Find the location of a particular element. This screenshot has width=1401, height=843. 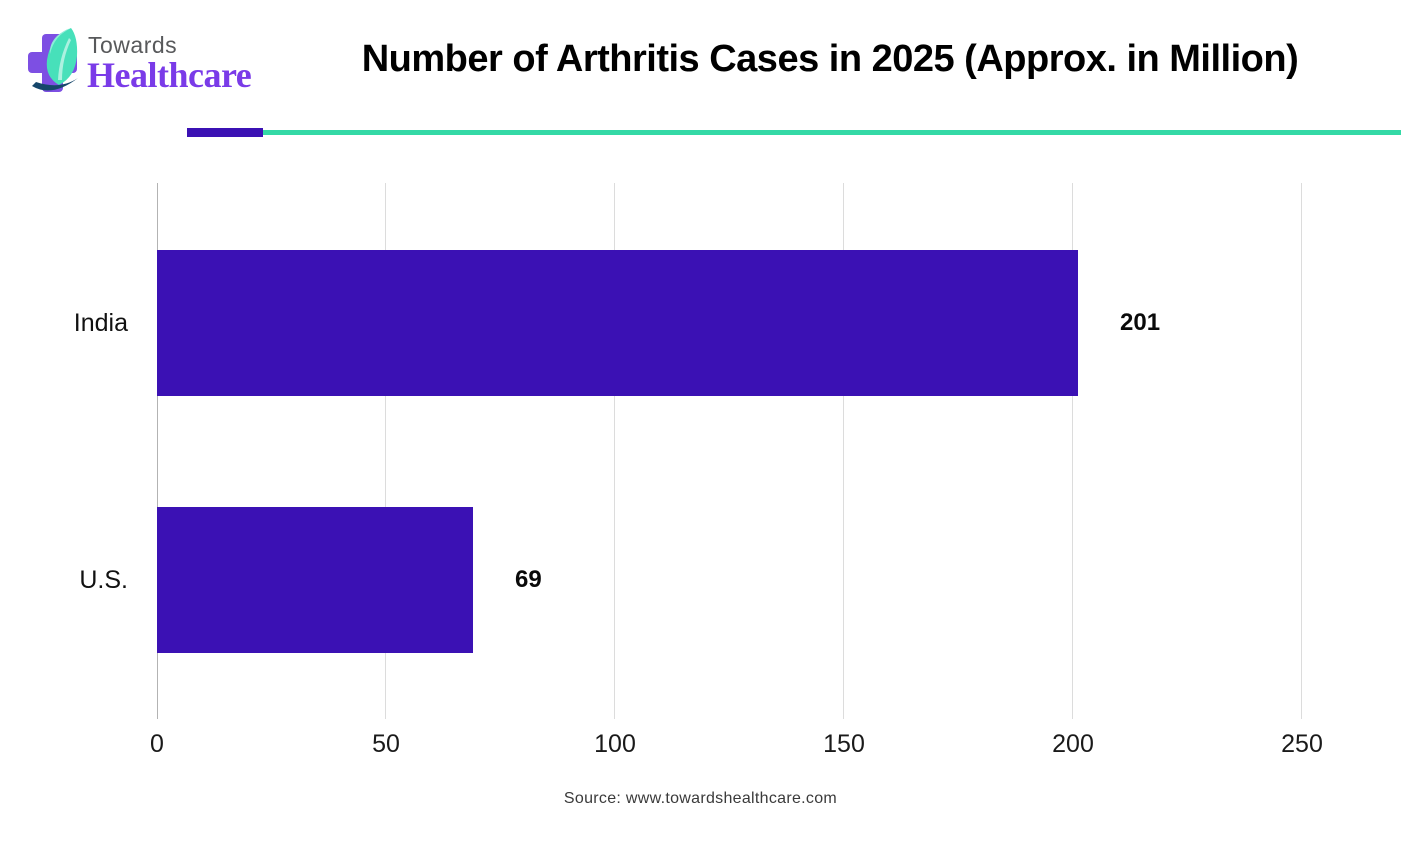

towards-healthcare-logo-icon is located at coordinates (53, 60).